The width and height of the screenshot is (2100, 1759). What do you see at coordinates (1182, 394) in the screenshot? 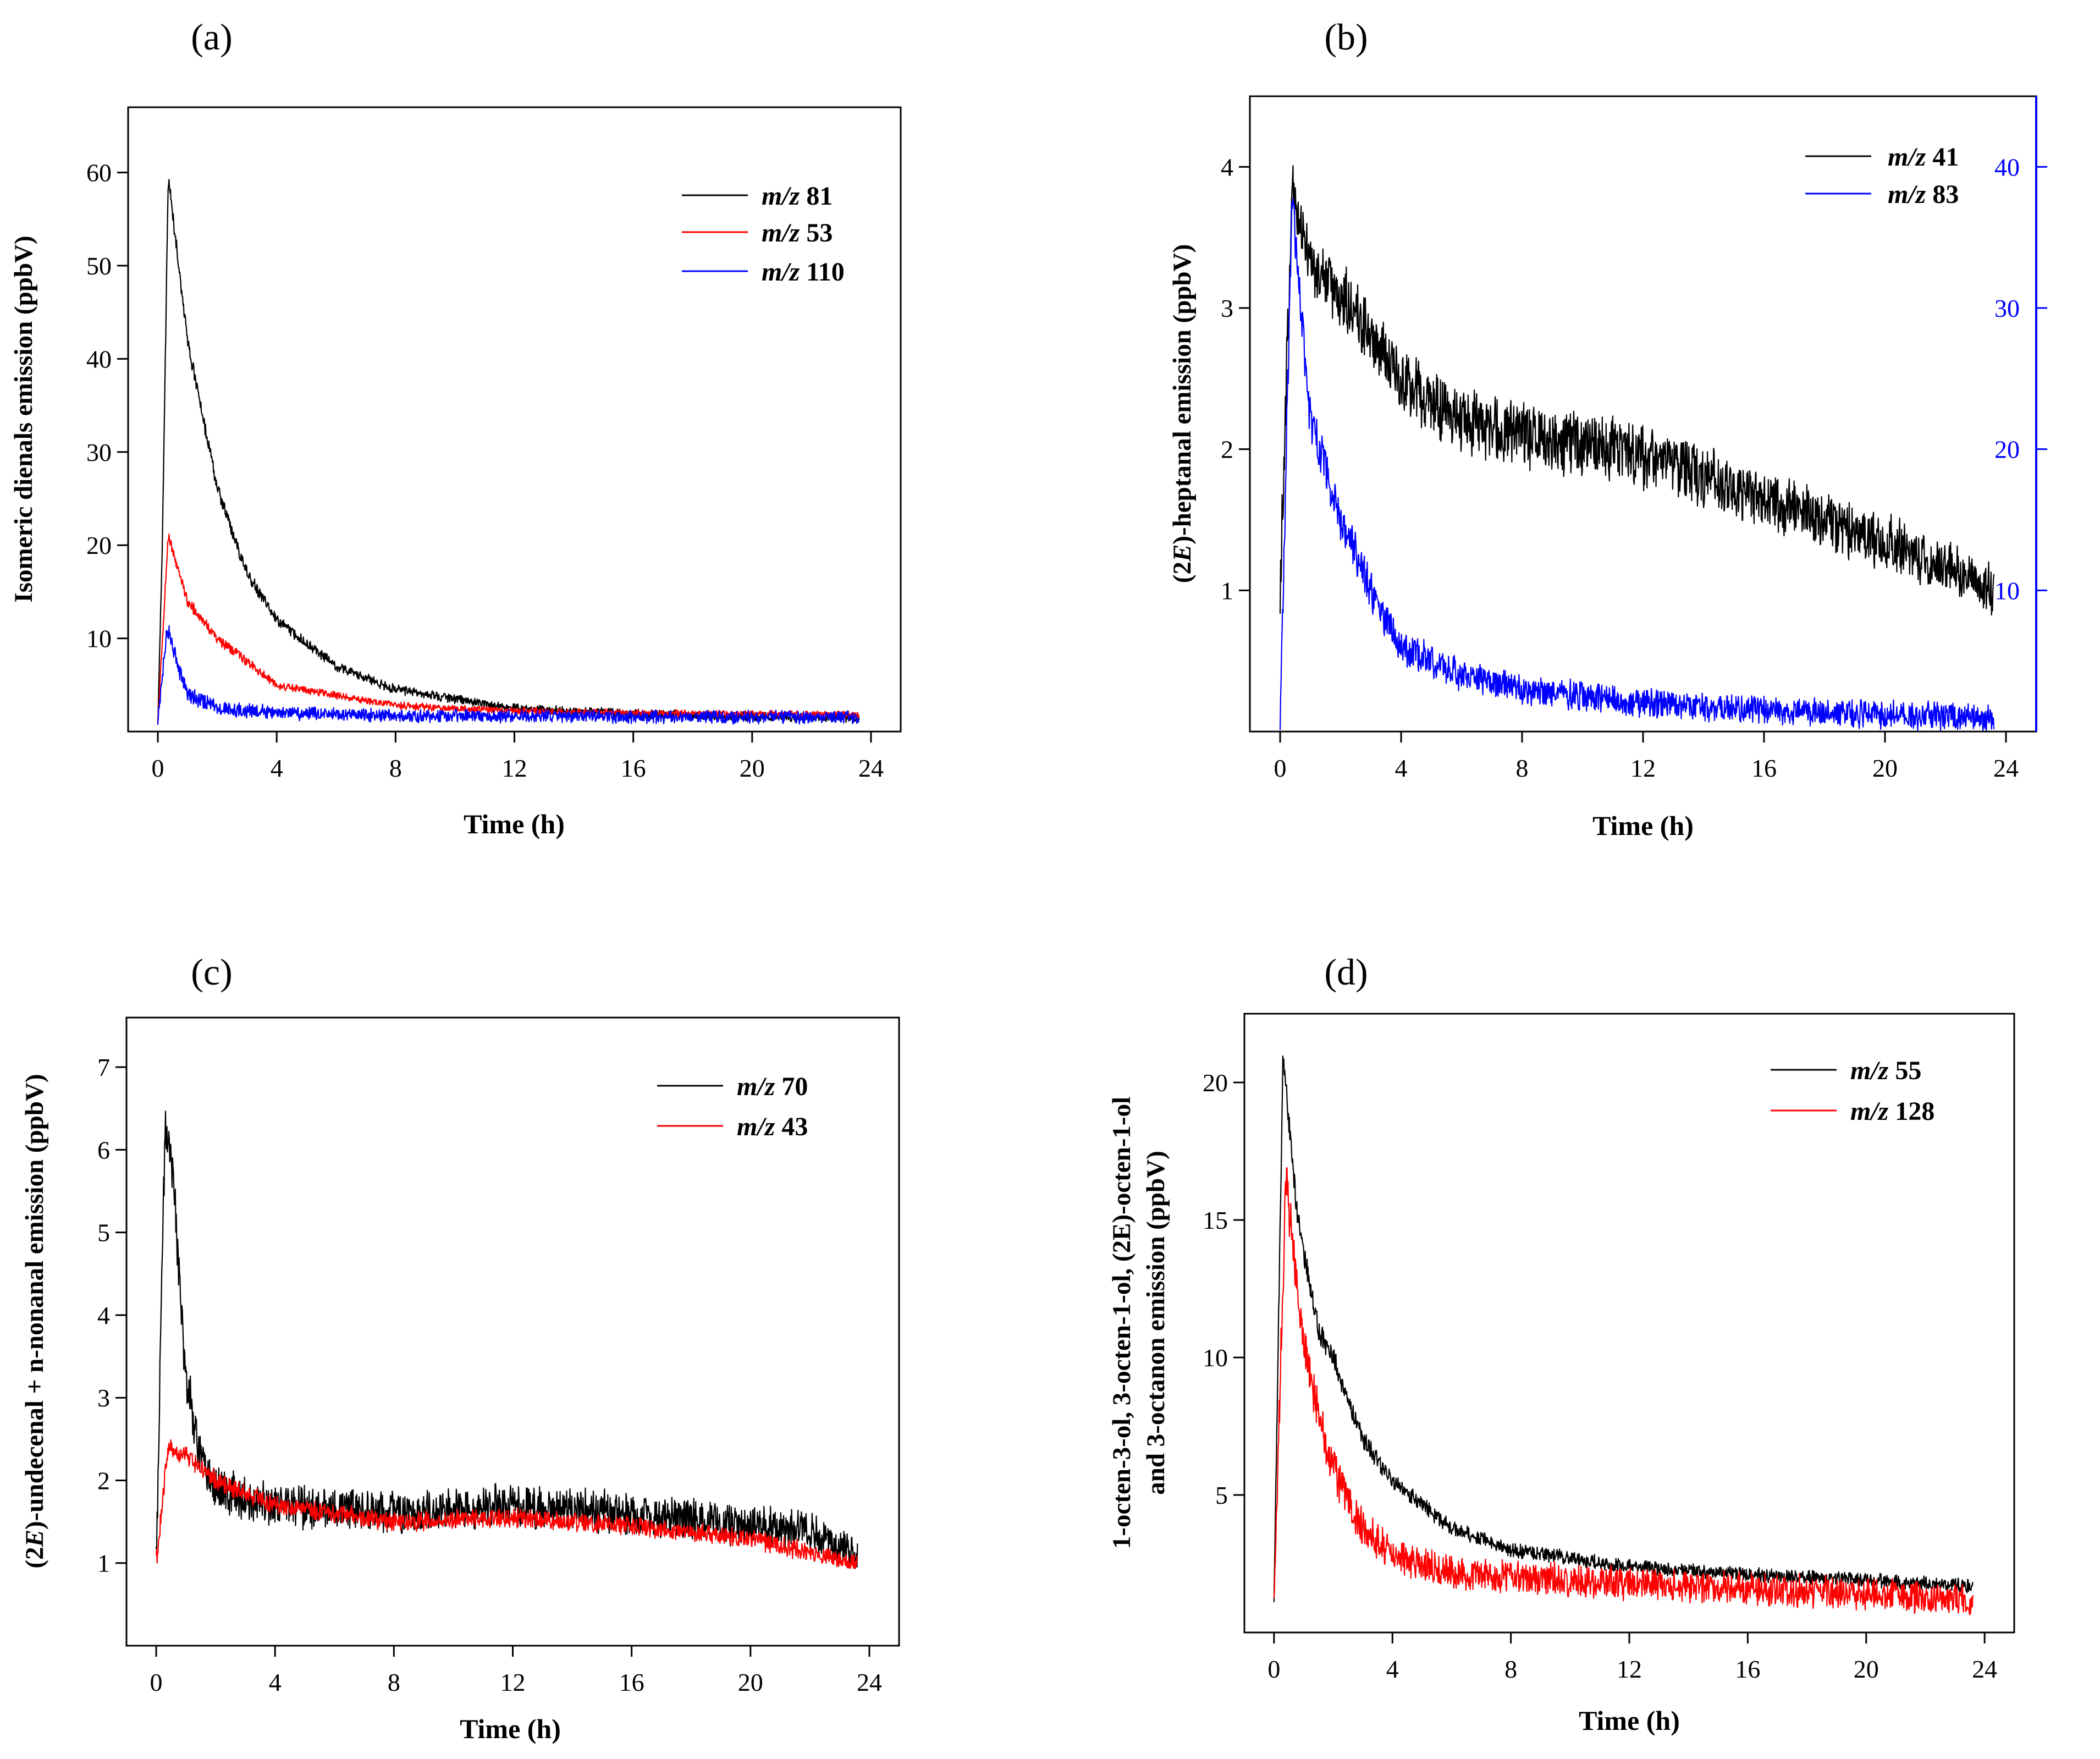
I see `y-axis-label-suffix: )-heptanal emission (ppbV)` at bounding box center [1182, 394].